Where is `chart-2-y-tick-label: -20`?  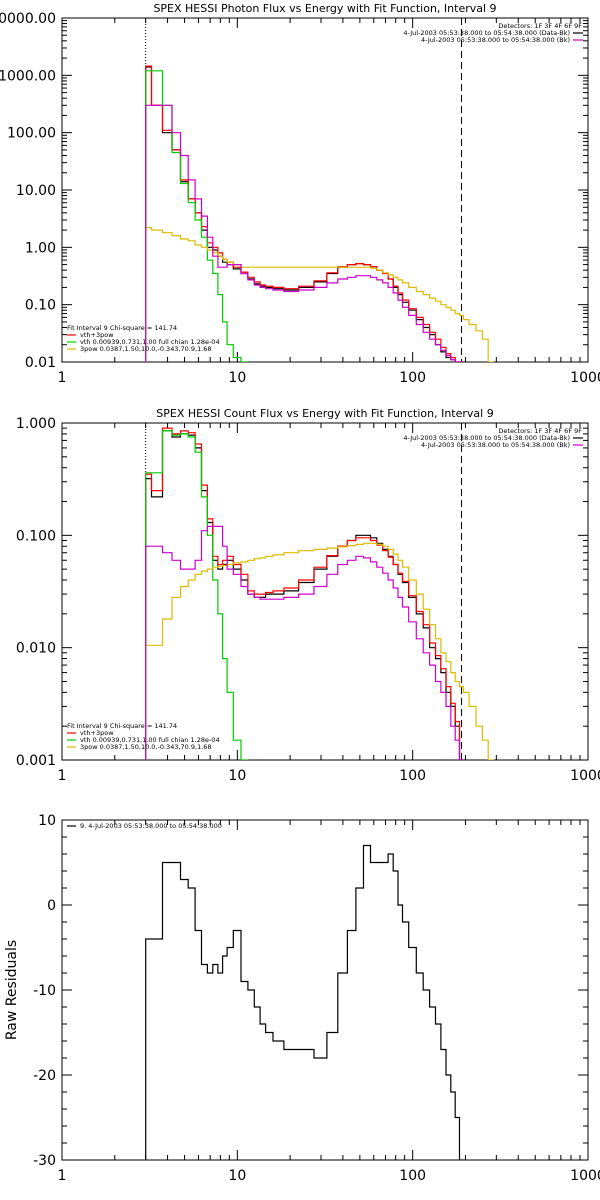 chart-2-y-tick-label: -20 is located at coordinates (44, 1076).